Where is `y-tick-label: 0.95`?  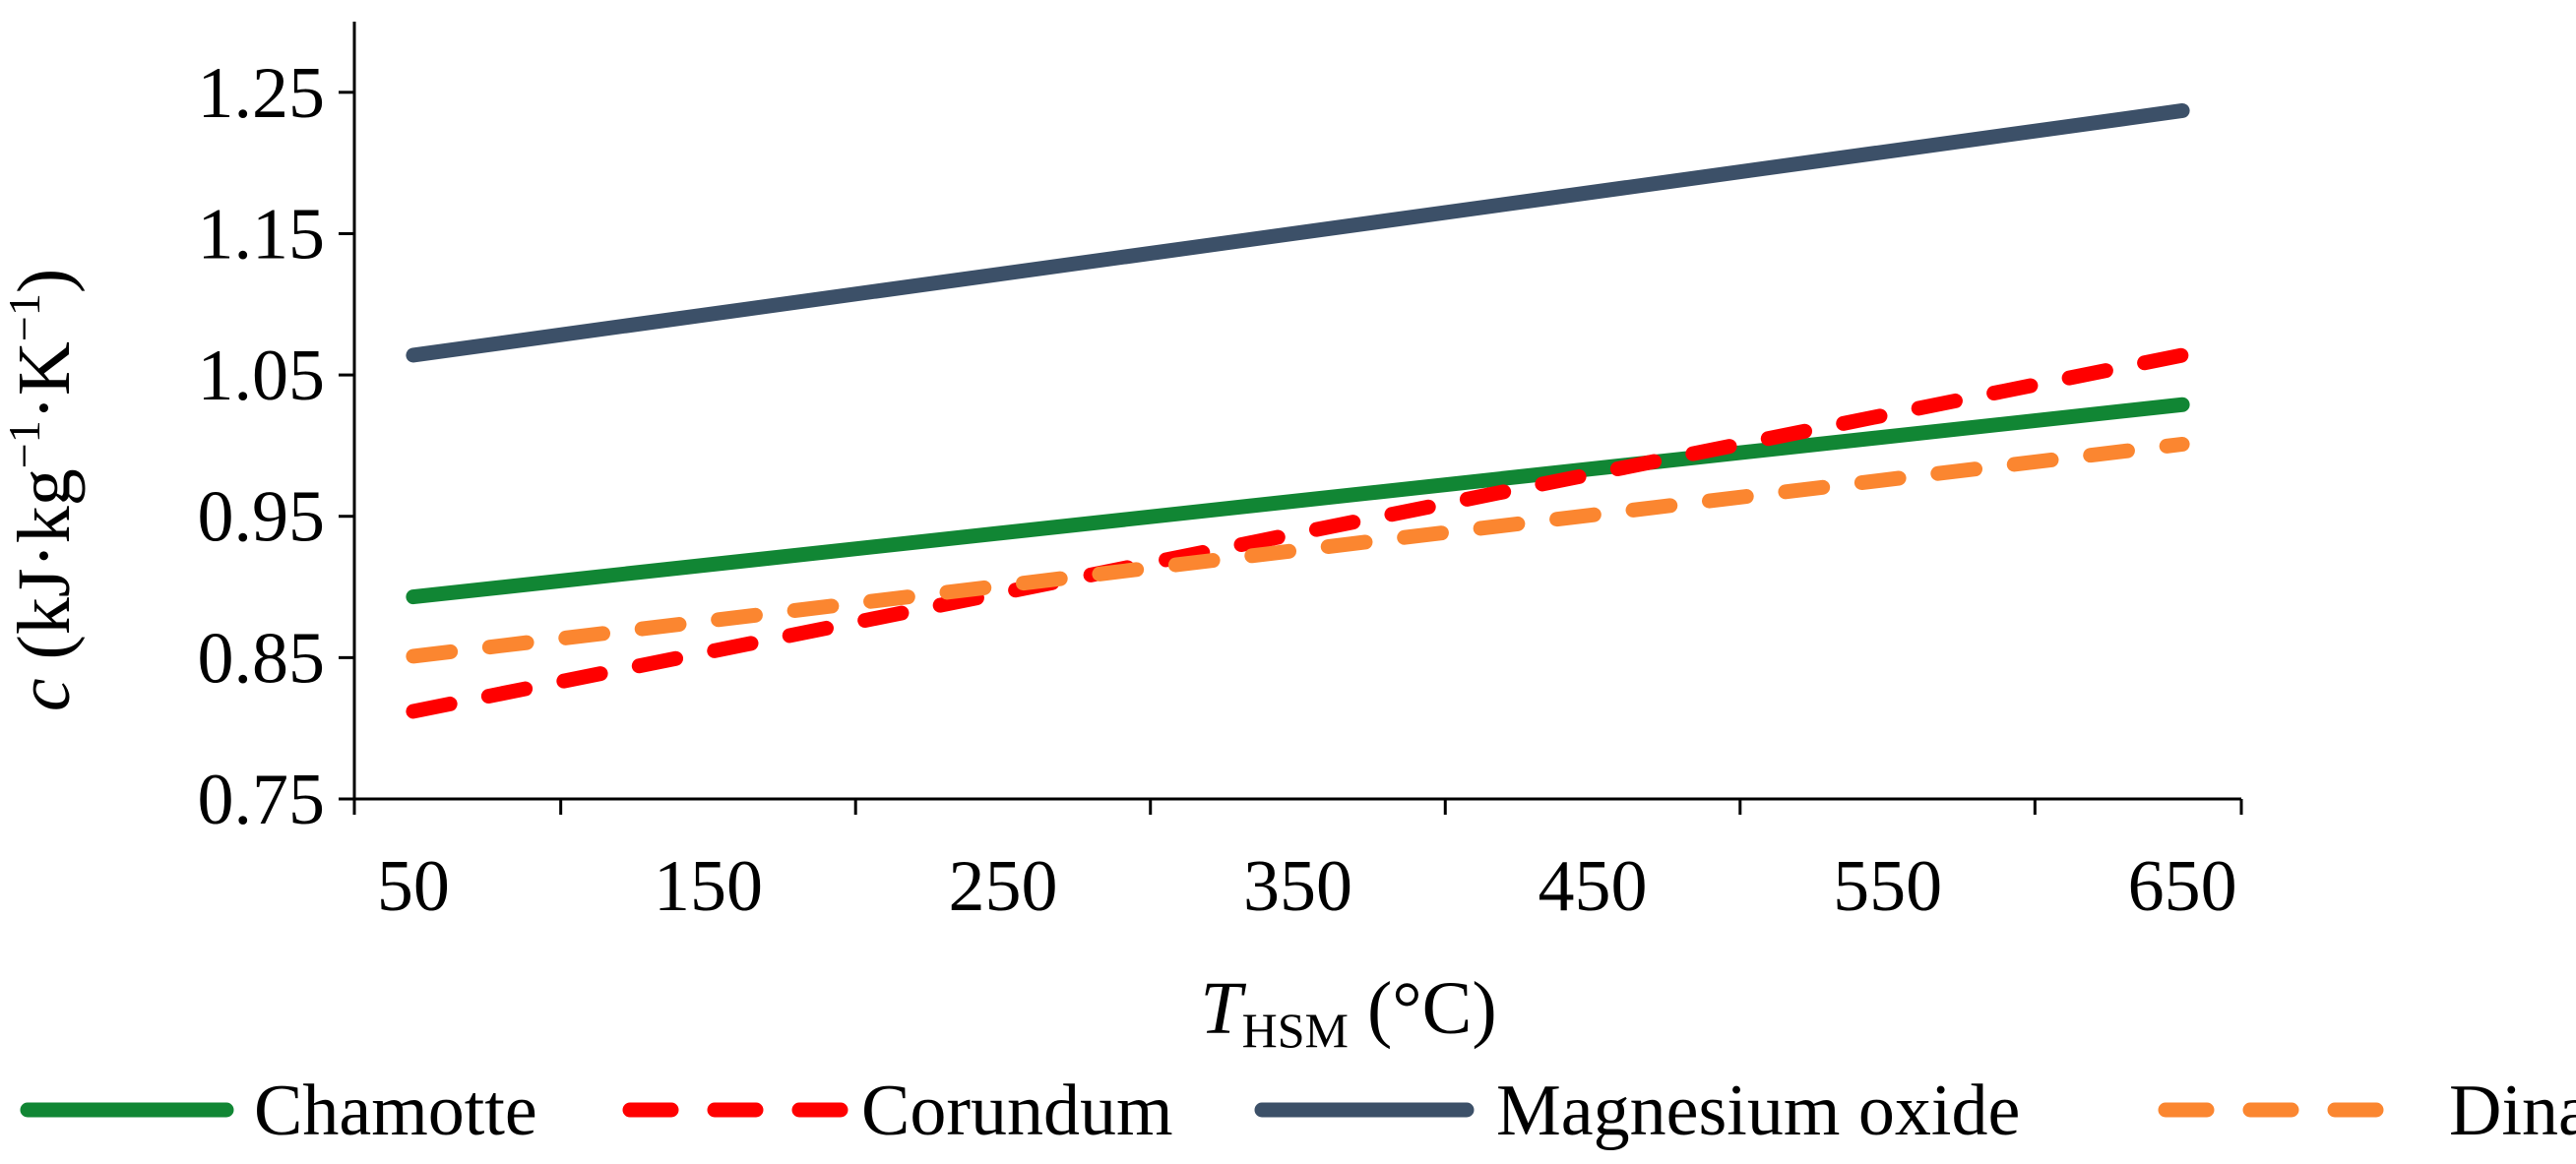
y-tick-label: 0.95 is located at coordinates (262, 517).